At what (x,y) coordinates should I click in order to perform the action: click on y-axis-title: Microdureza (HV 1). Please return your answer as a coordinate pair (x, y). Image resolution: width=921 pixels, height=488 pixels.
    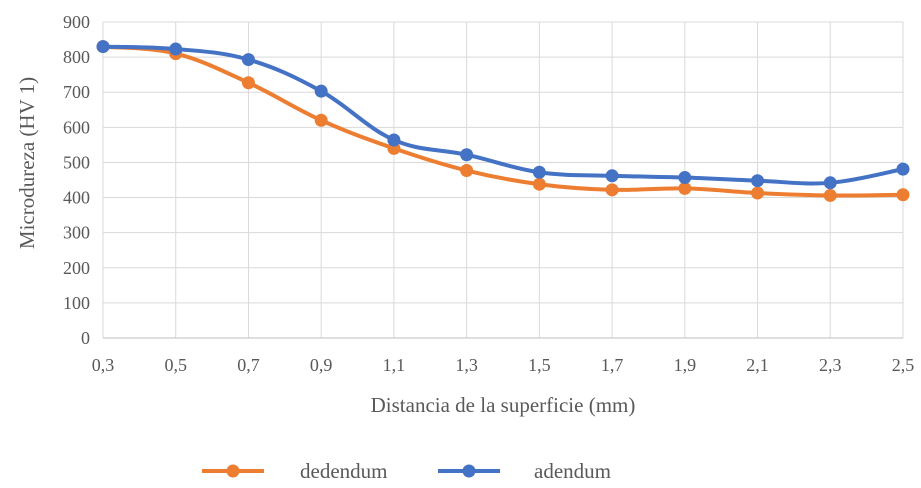
    Looking at the image, I should click on (27, 163).